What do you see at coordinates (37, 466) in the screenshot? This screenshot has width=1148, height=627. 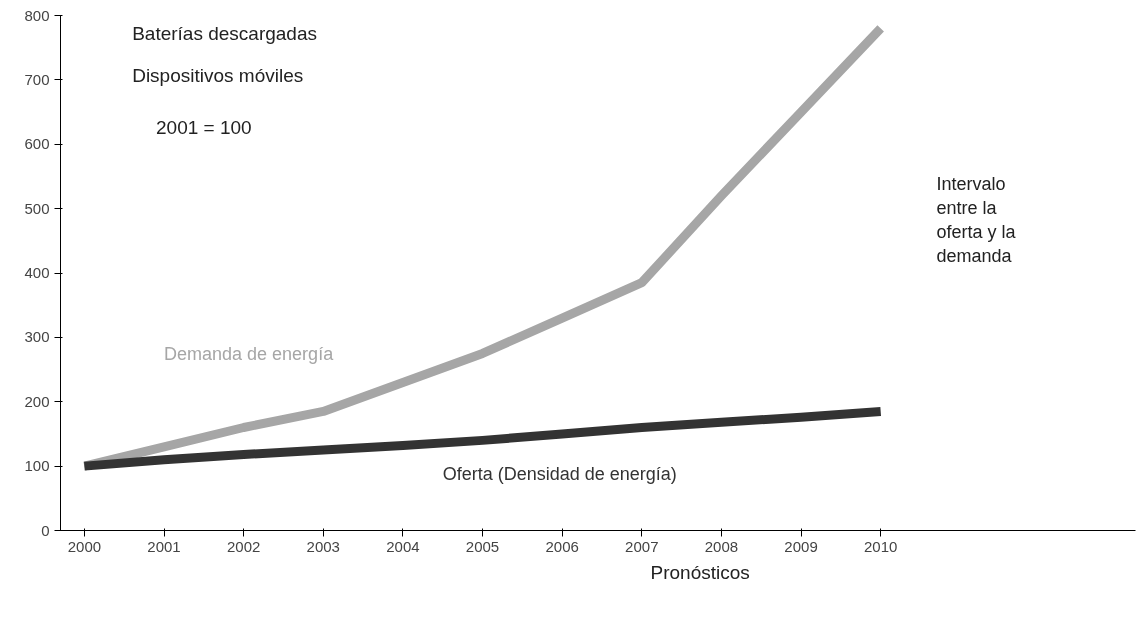 I see `y-tick-label: 100` at bounding box center [37, 466].